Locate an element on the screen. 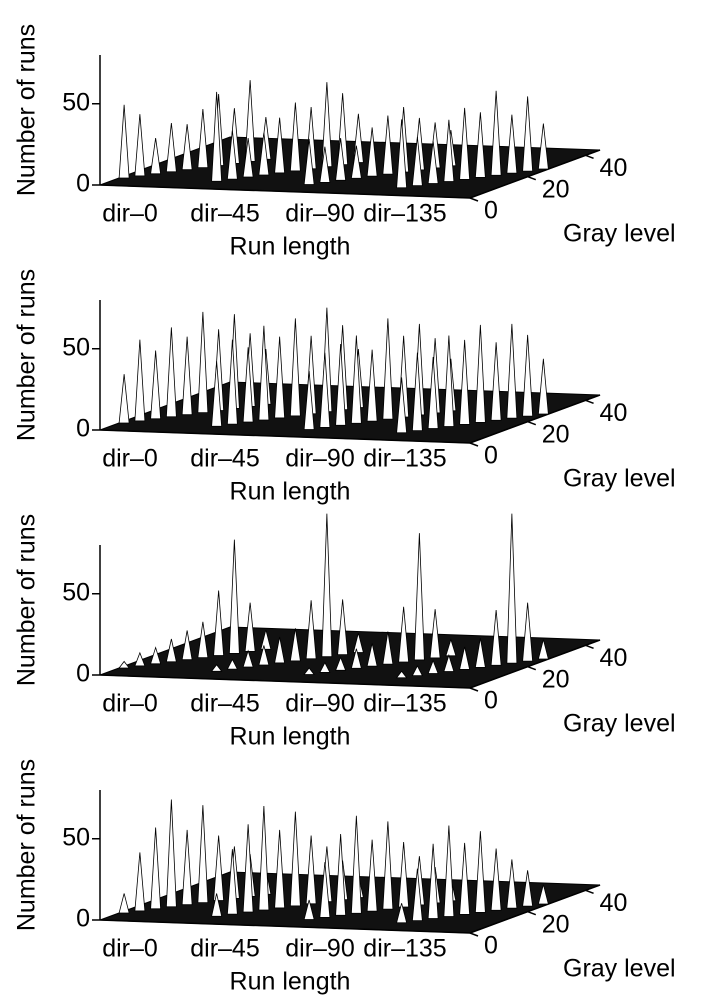 The height and width of the screenshot is (1007, 710). x-tick-label: dir–135 is located at coordinates (404, 704).